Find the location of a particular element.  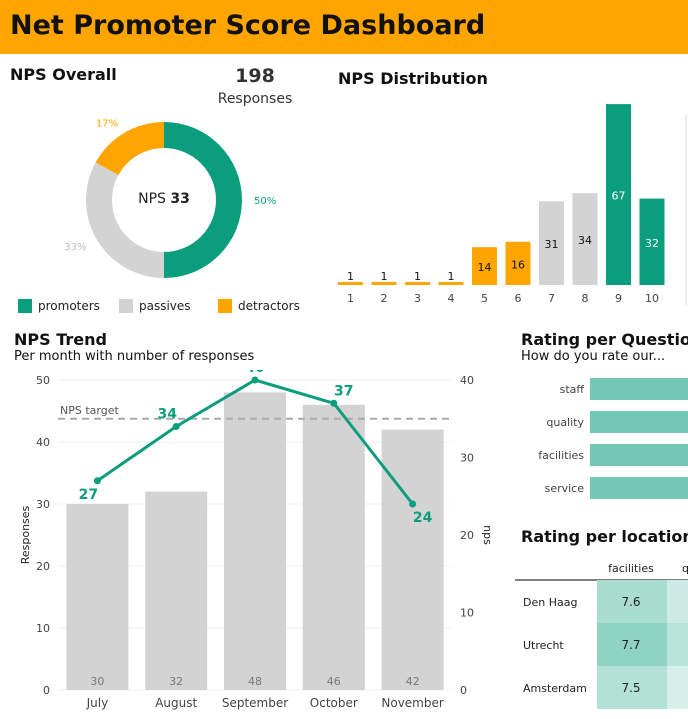

trend-ylabel: Responses is located at coordinates (25, 534).